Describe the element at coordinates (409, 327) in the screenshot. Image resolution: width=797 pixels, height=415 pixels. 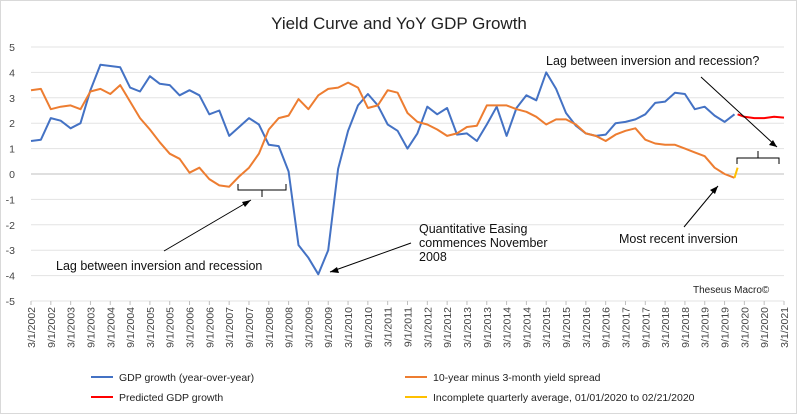
I see `x-tick-label: 9/1/2011` at that location.